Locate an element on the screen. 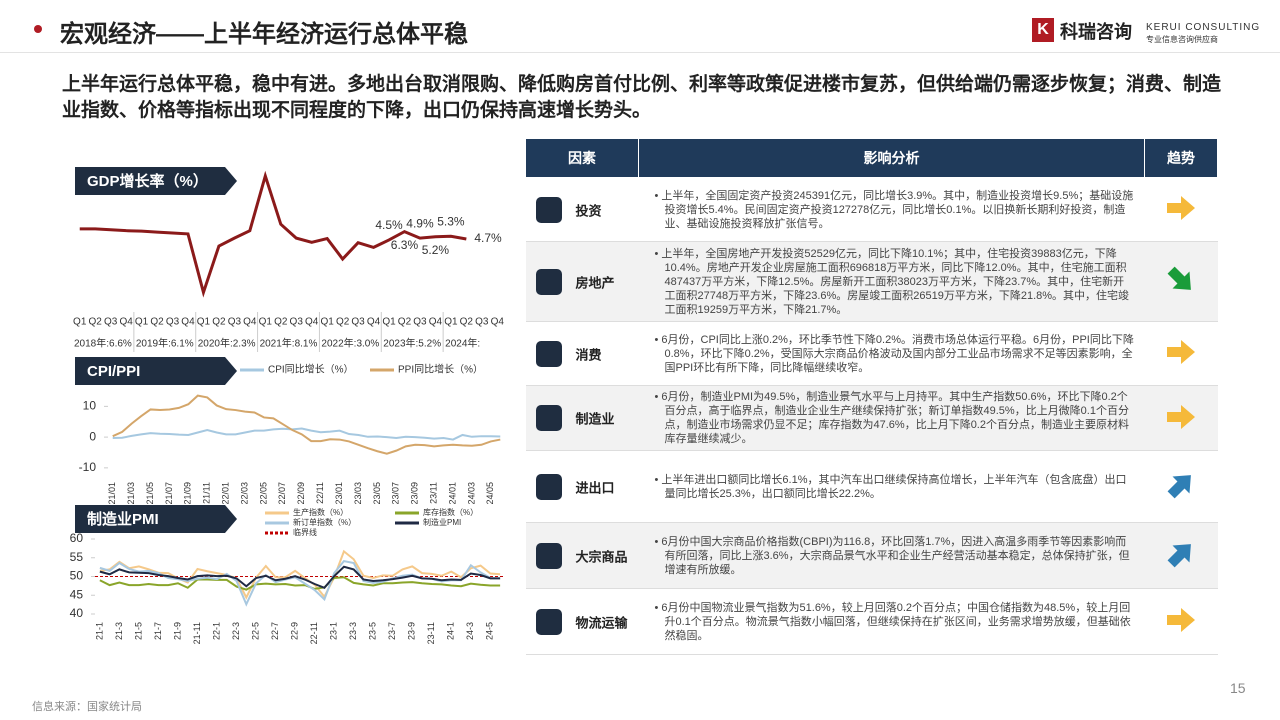 The width and height of the screenshot is (1280, 720). factor-label: 进出口 is located at coordinates (595, 487).